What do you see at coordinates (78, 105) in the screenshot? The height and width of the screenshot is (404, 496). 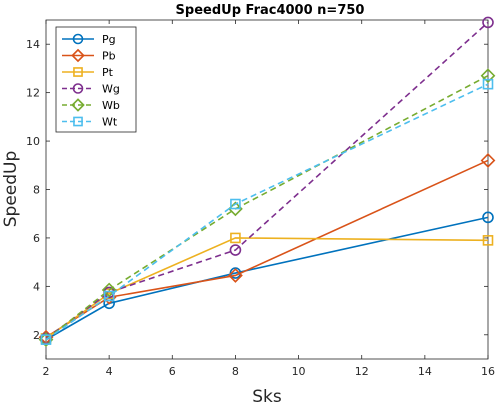 I see `legend-marker-wb` at bounding box center [78, 105].